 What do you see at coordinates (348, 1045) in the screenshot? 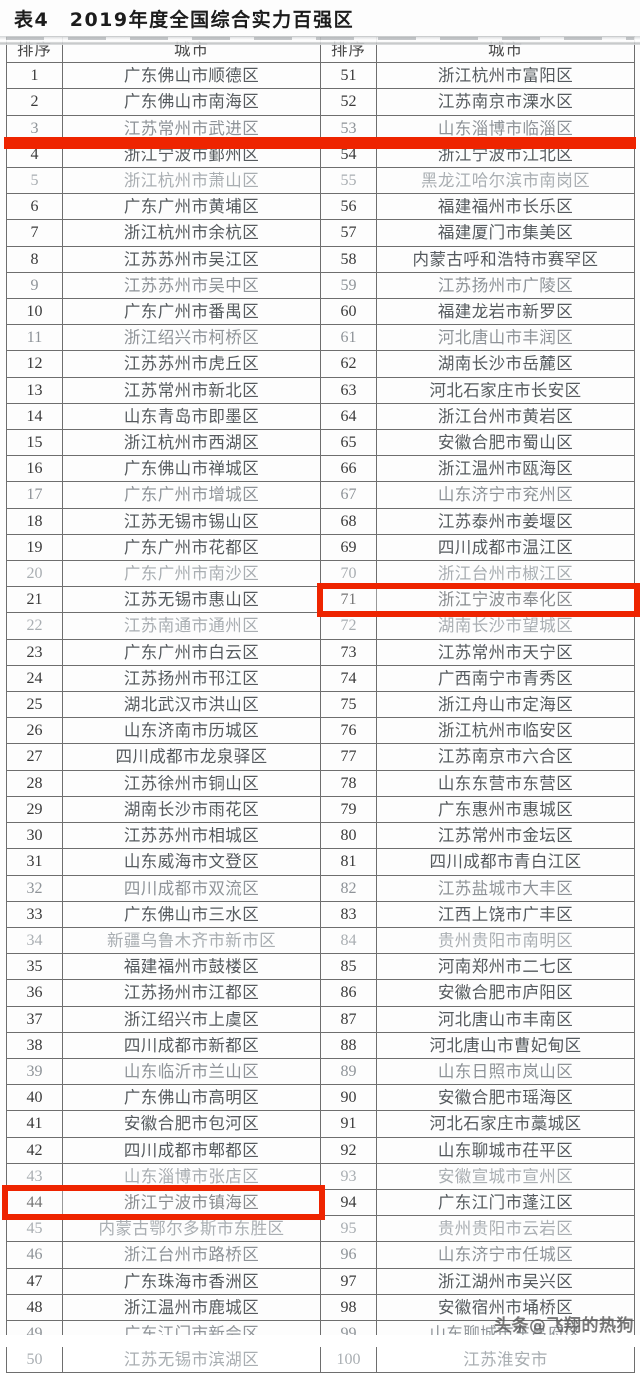
I see `cell-rank-right: 88` at bounding box center [348, 1045].